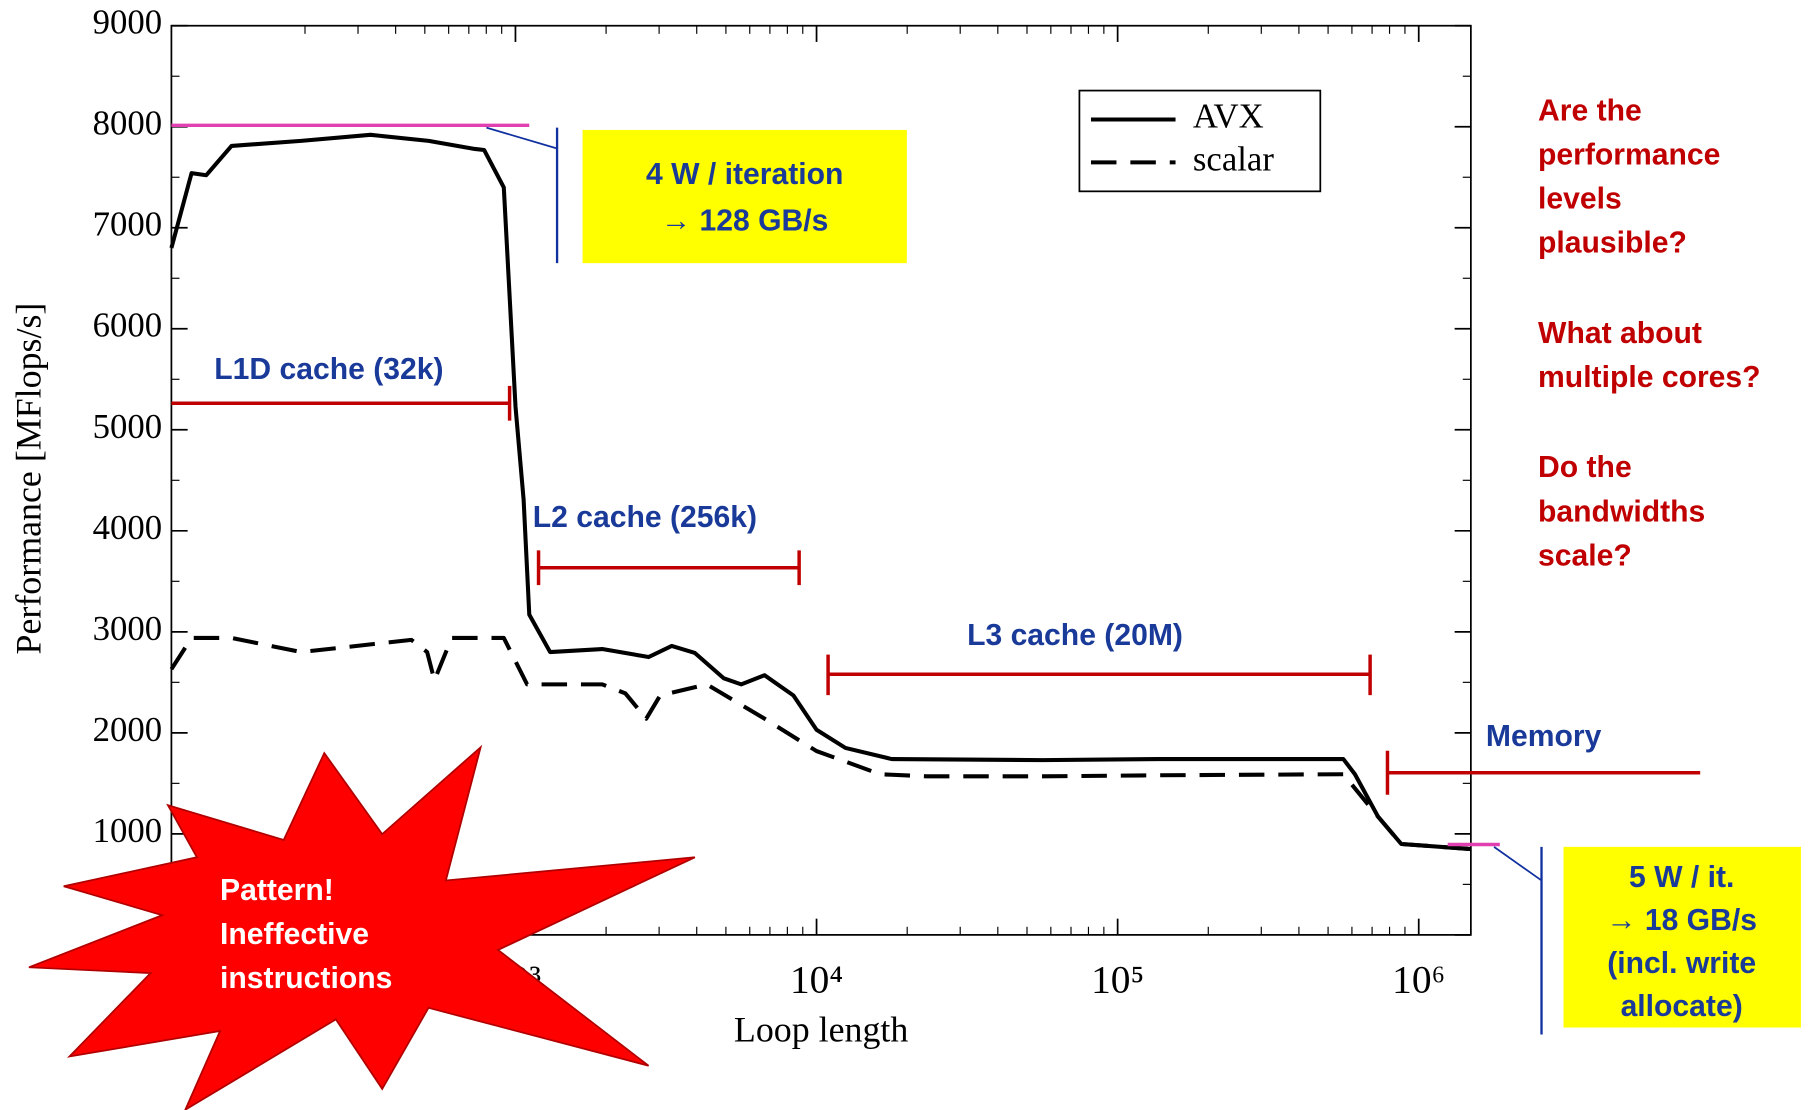 Image resolution: width=1816 pixels, height=1110 pixels. What do you see at coordinates (1682, 1006) in the screenshot?
I see `annotation: allocate)` at bounding box center [1682, 1006].